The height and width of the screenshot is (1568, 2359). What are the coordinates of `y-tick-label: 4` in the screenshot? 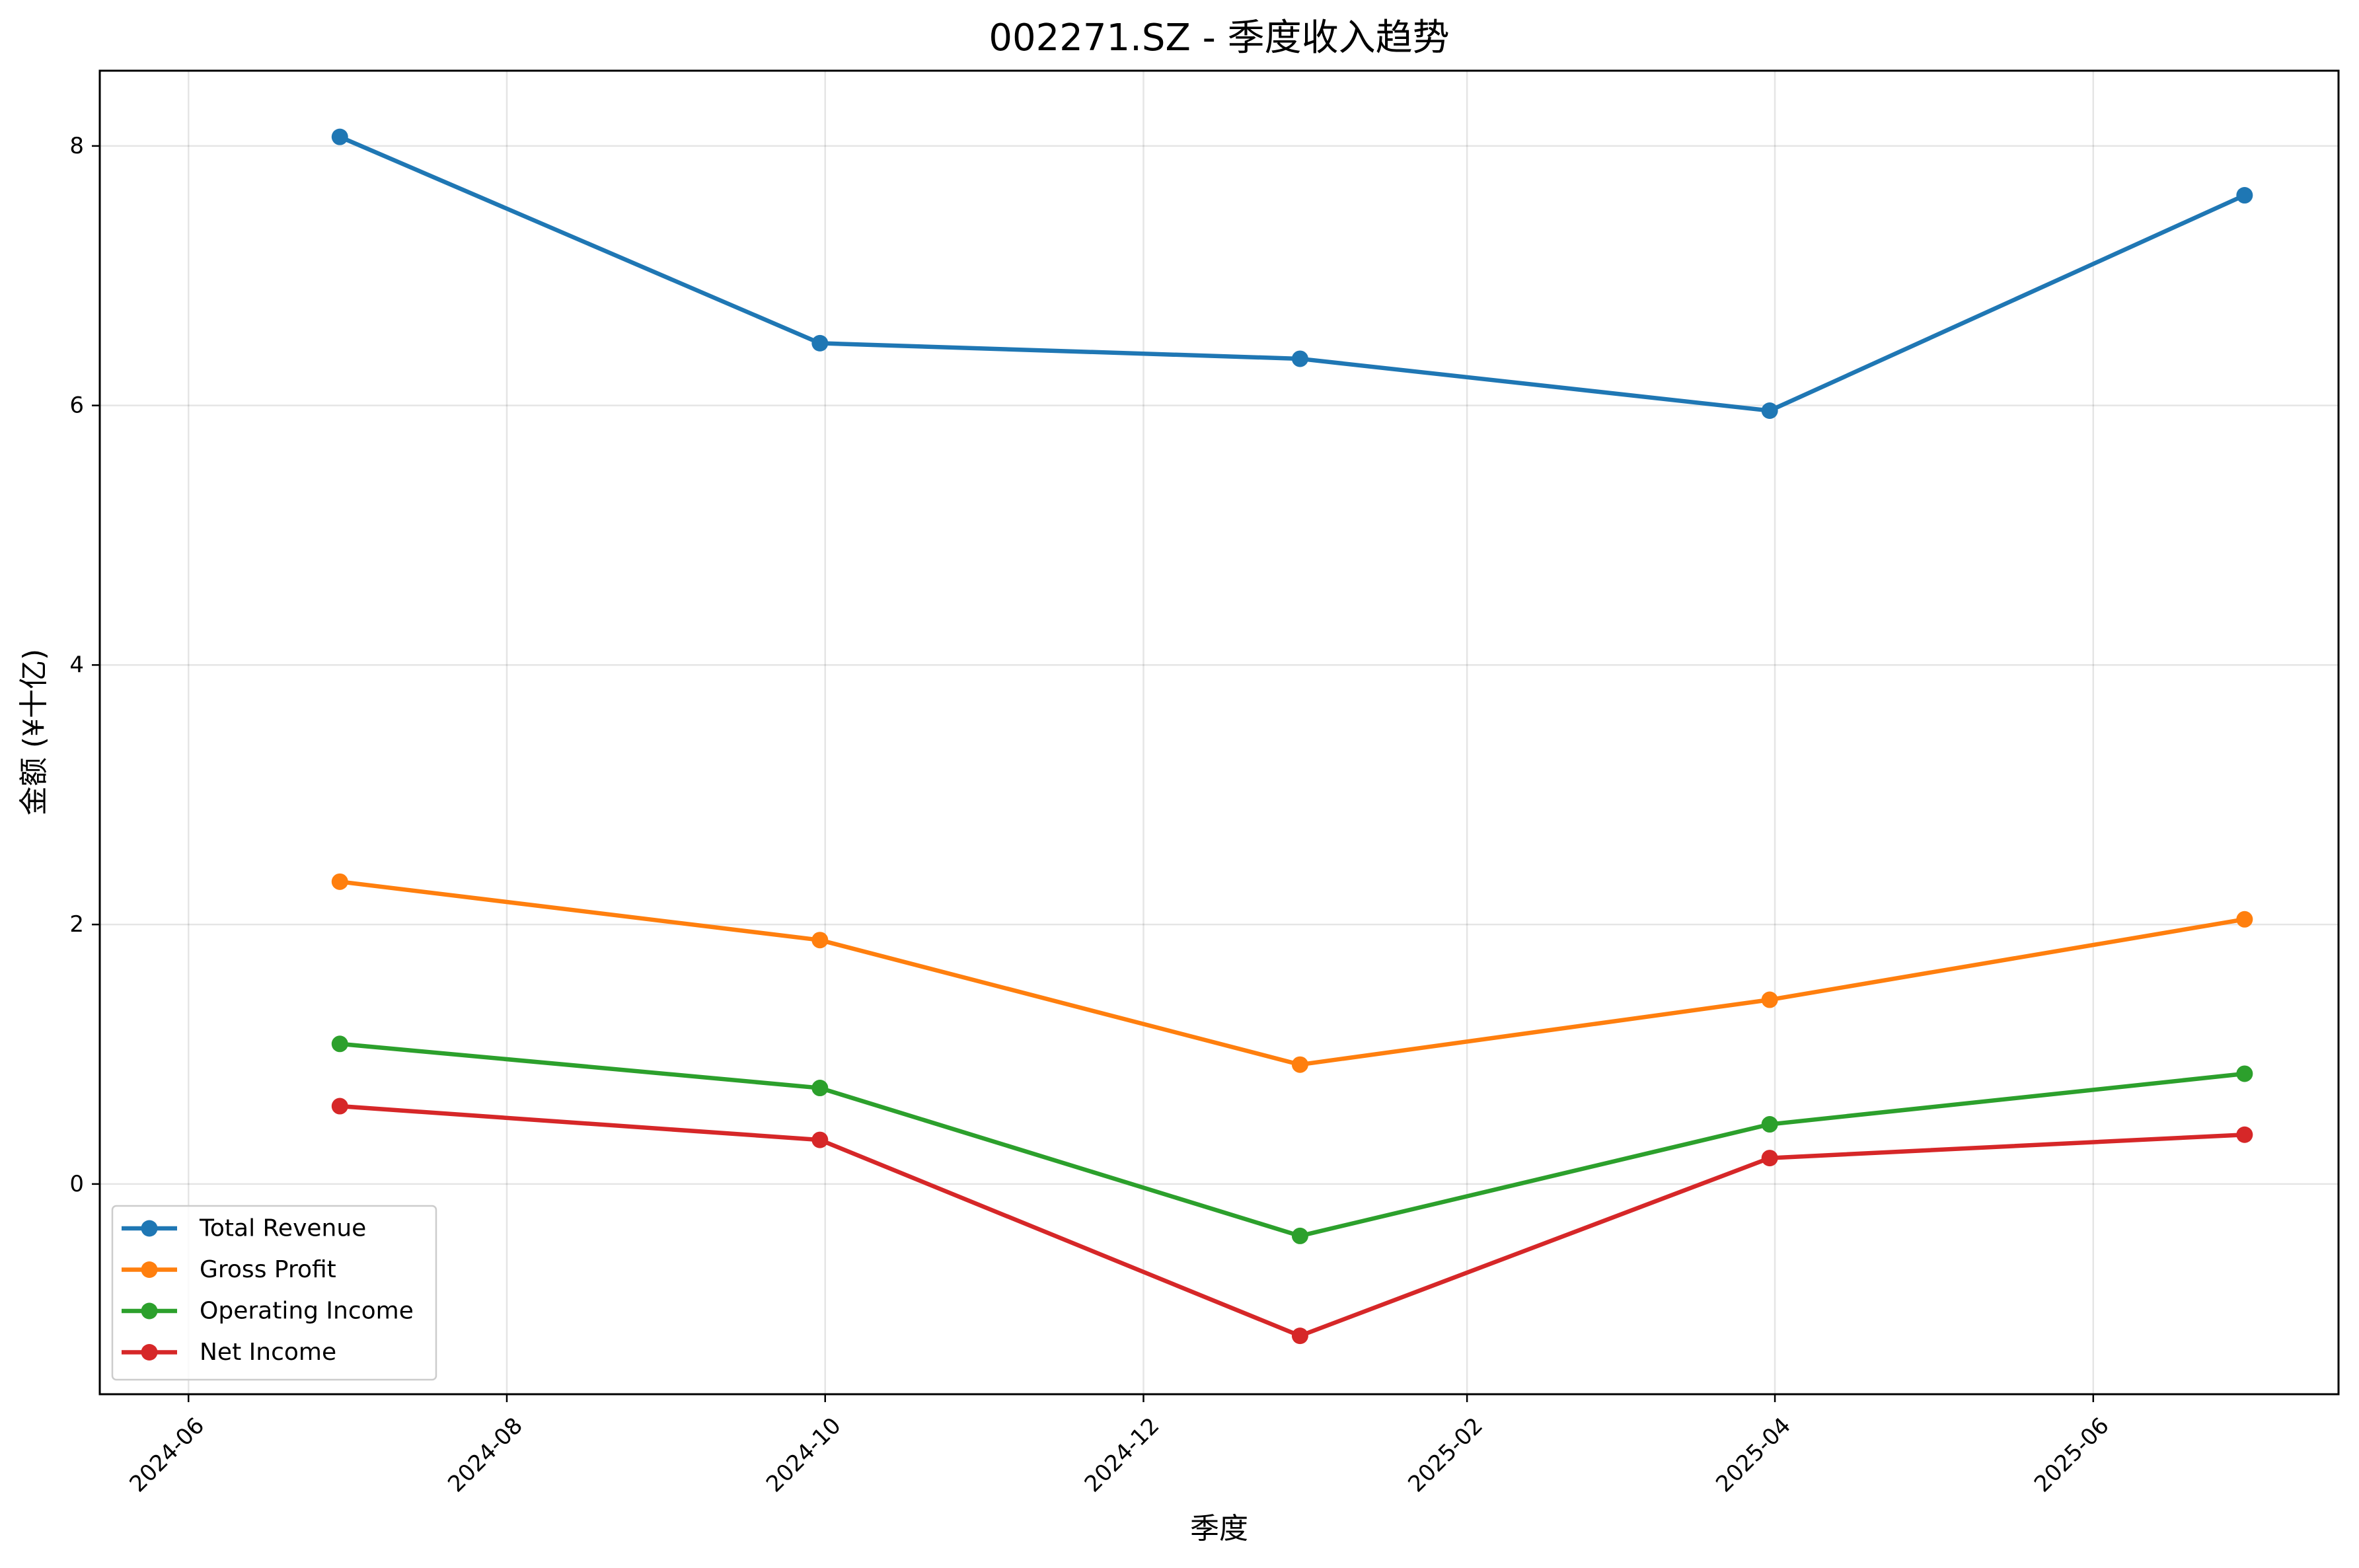 It's located at (76, 665).